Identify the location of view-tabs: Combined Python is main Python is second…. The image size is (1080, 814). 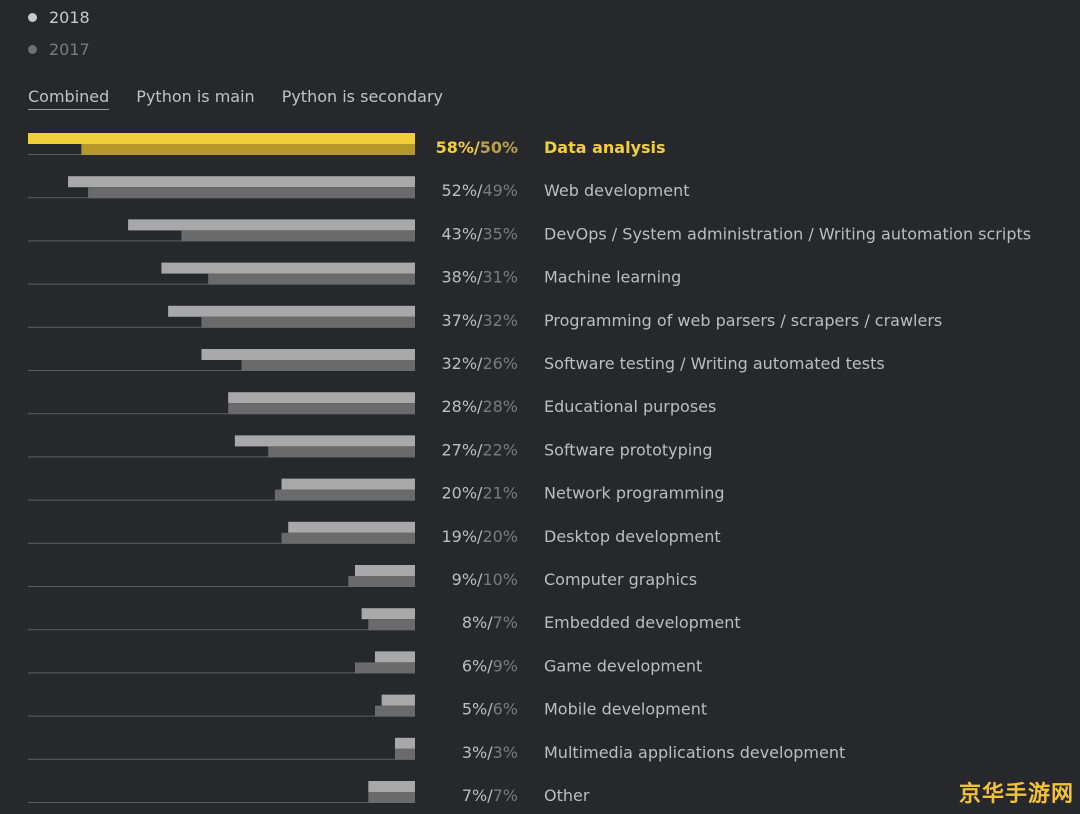
(249, 98).